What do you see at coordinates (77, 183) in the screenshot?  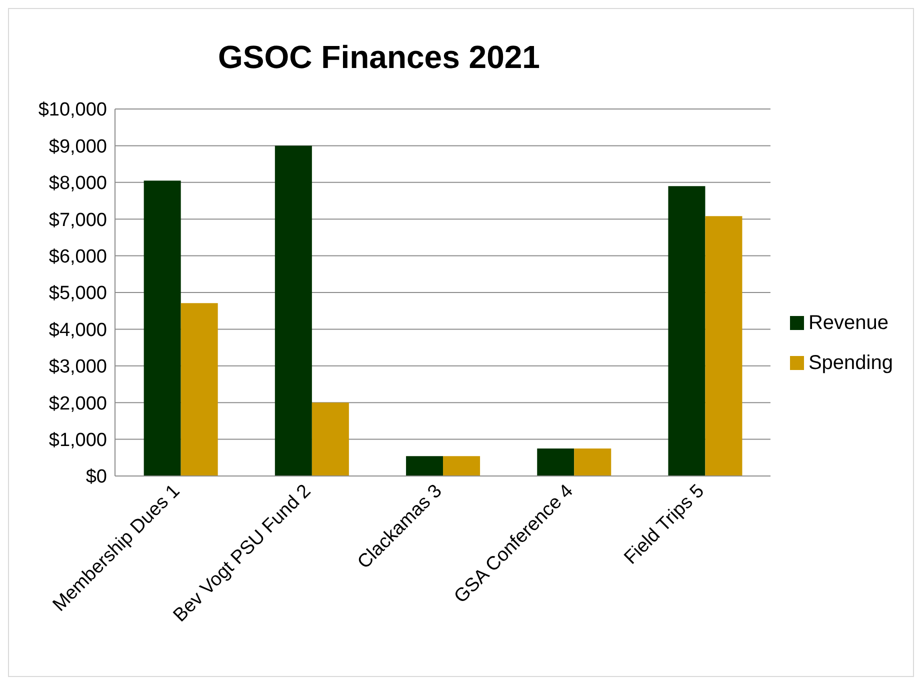 I see `y-tick-label: $8,000` at bounding box center [77, 183].